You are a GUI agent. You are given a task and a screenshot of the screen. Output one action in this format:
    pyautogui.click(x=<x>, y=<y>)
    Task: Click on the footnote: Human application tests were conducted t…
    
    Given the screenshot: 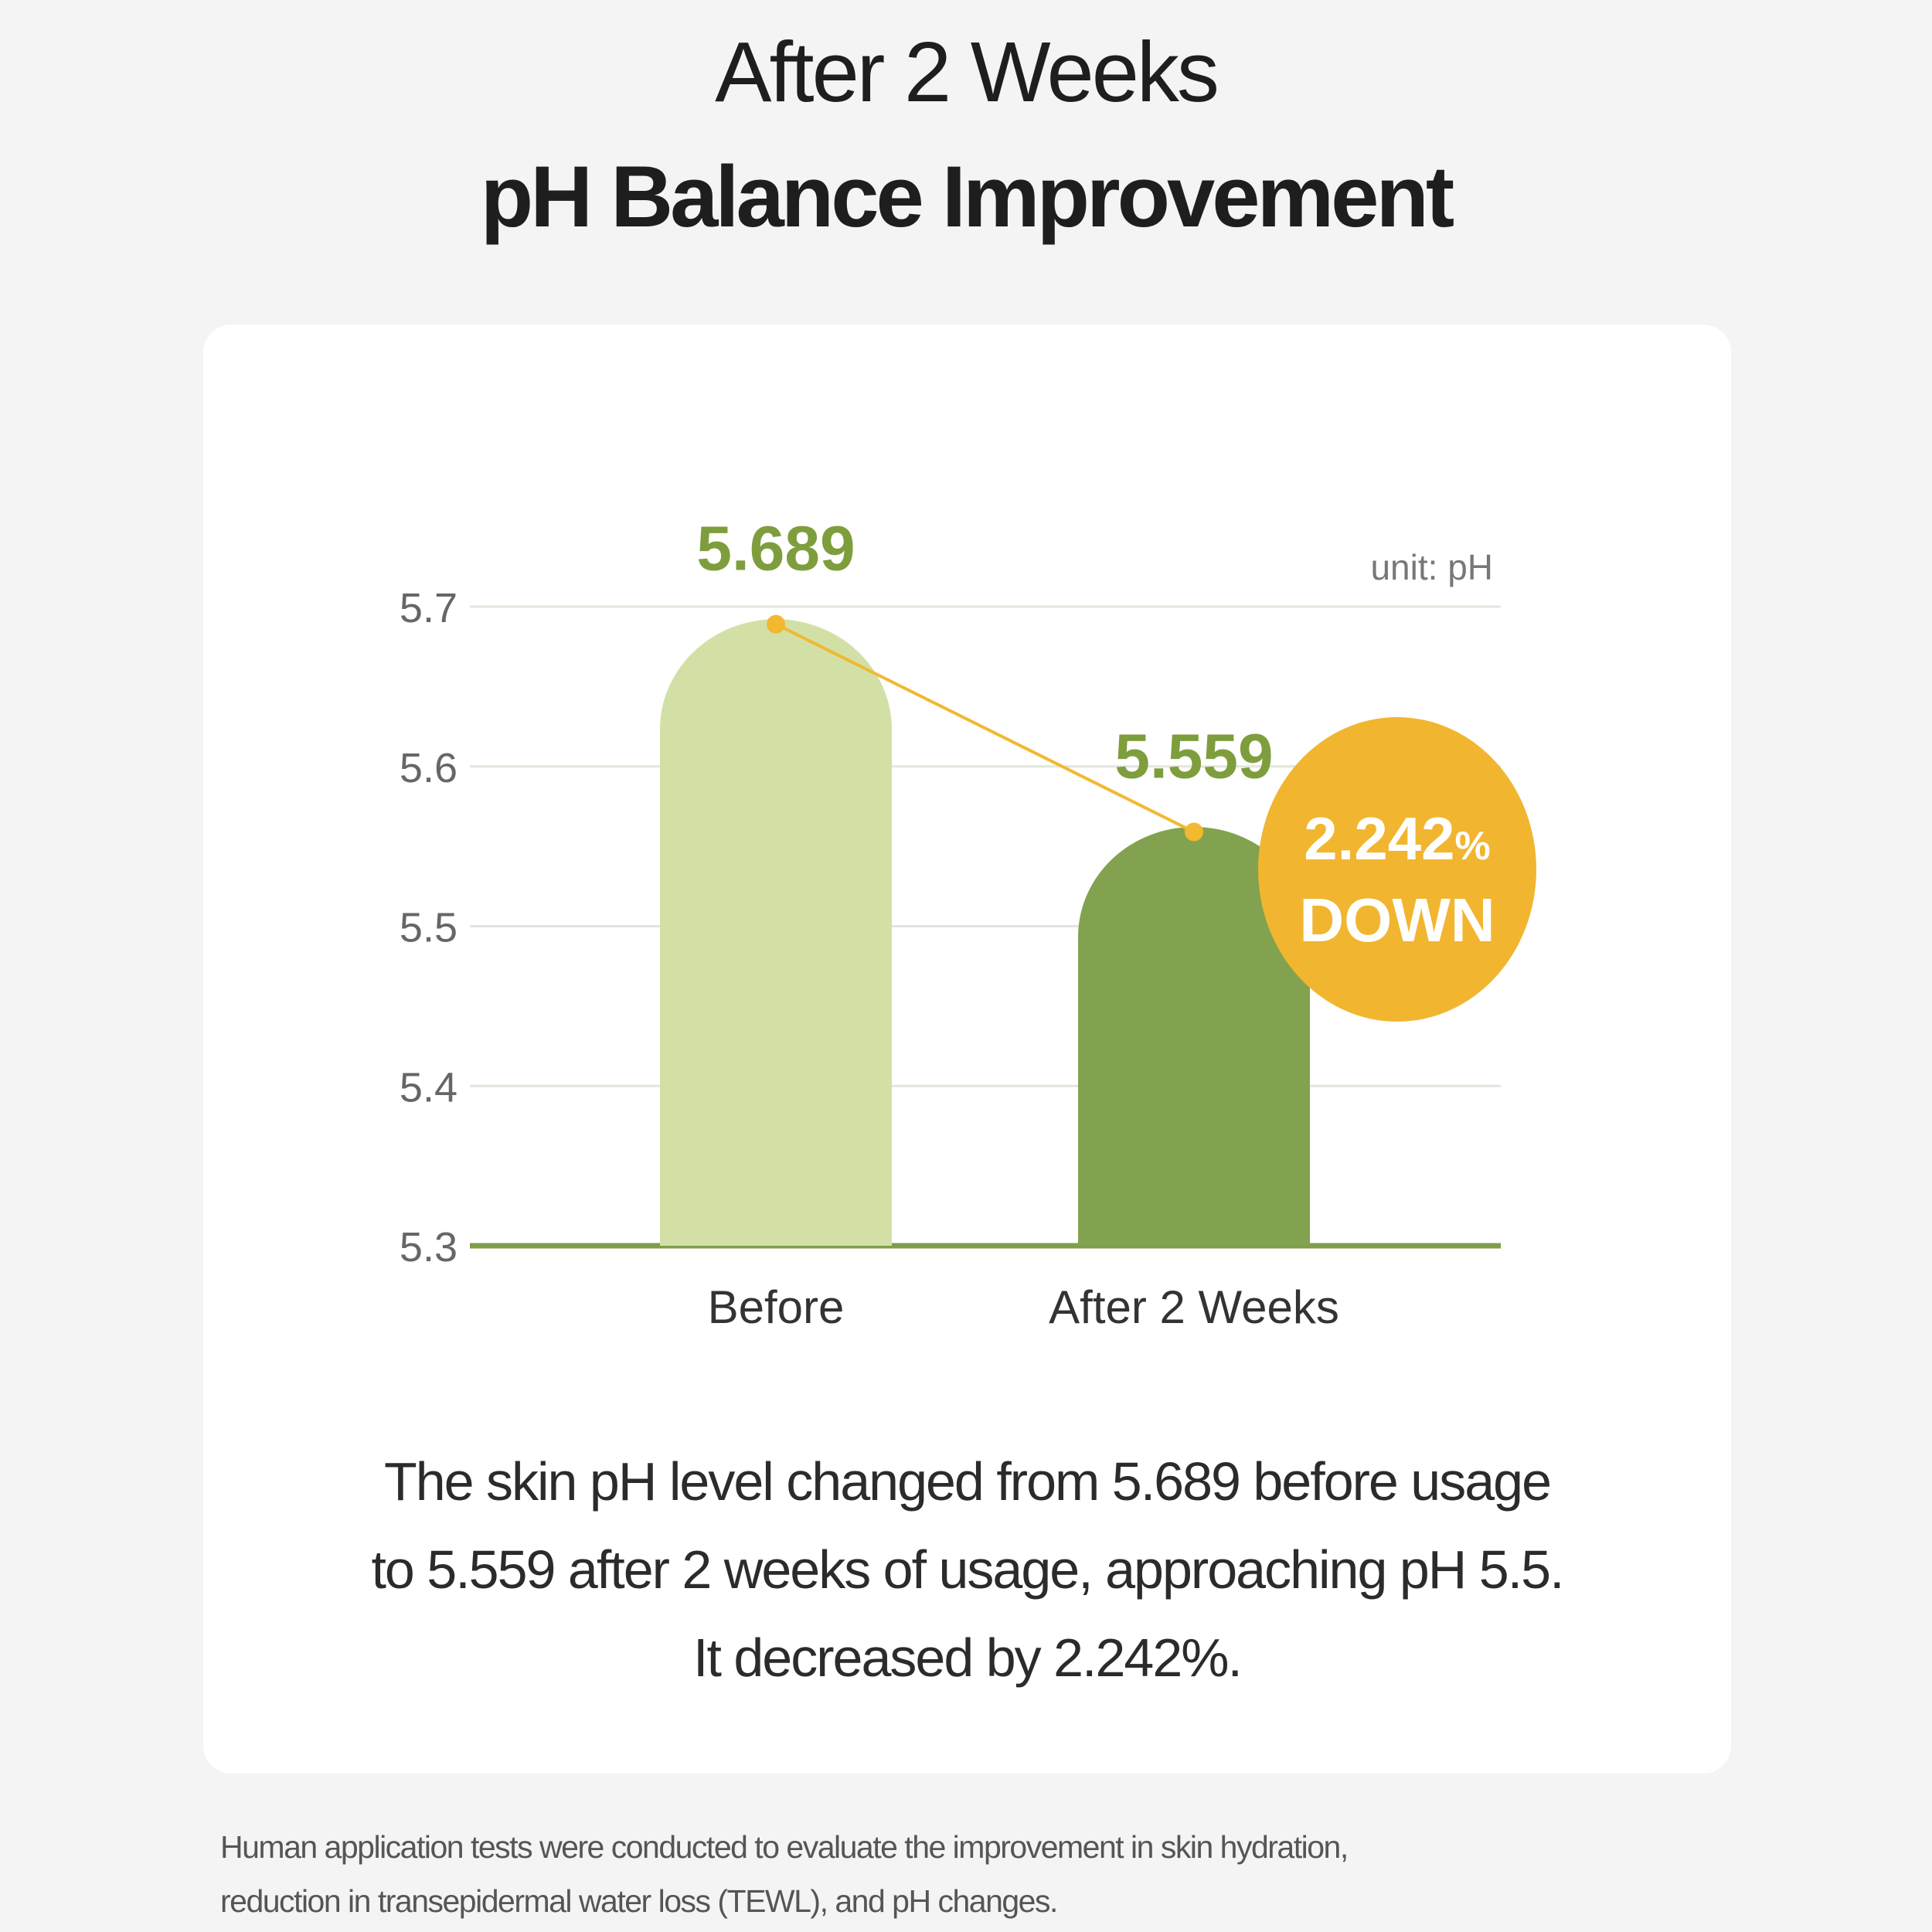 What is the action you would take?
    pyautogui.click(x=1031, y=1874)
    